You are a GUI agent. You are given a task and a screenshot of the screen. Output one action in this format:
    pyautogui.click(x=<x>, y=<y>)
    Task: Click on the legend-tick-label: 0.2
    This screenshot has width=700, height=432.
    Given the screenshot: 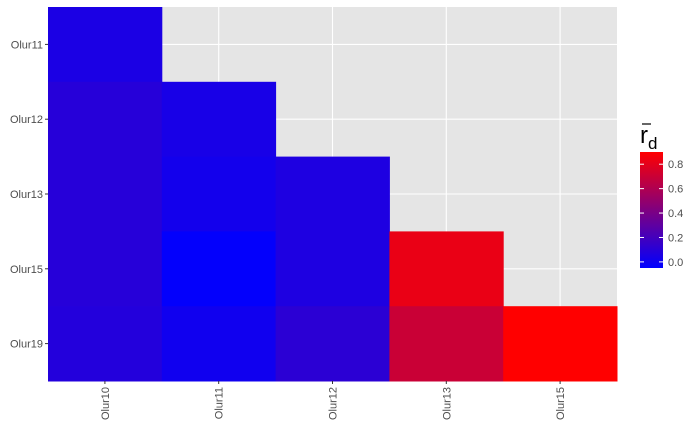 What is the action you would take?
    pyautogui.click(x=675, y=238)
    